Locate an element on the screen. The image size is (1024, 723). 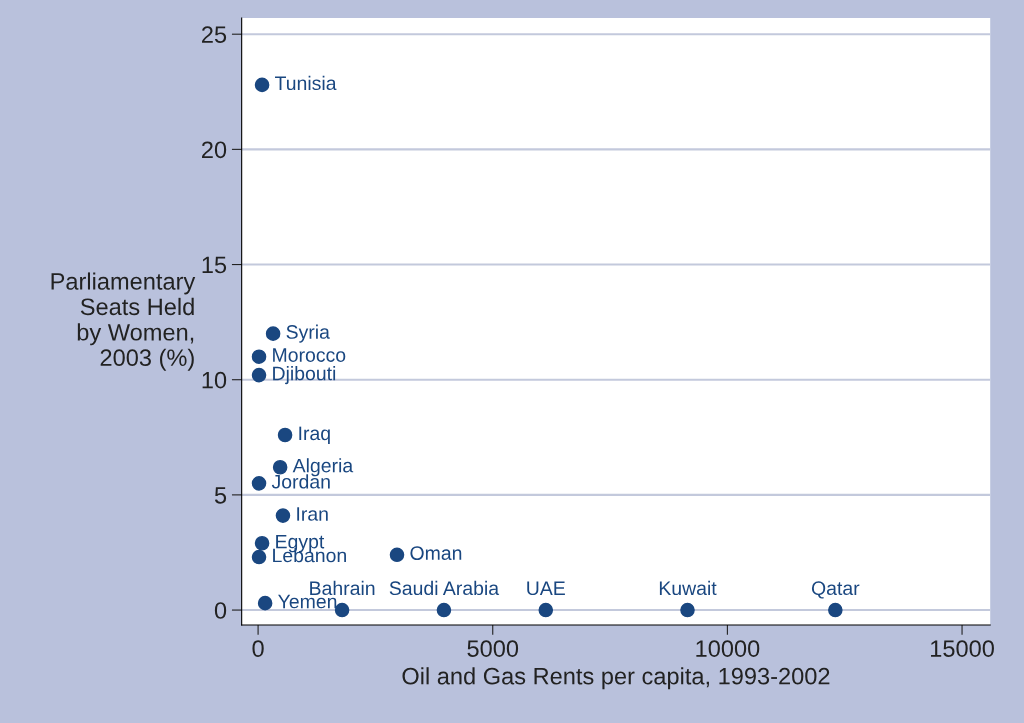
x-tick-label: 10000 is located at coordinates (728, 648).